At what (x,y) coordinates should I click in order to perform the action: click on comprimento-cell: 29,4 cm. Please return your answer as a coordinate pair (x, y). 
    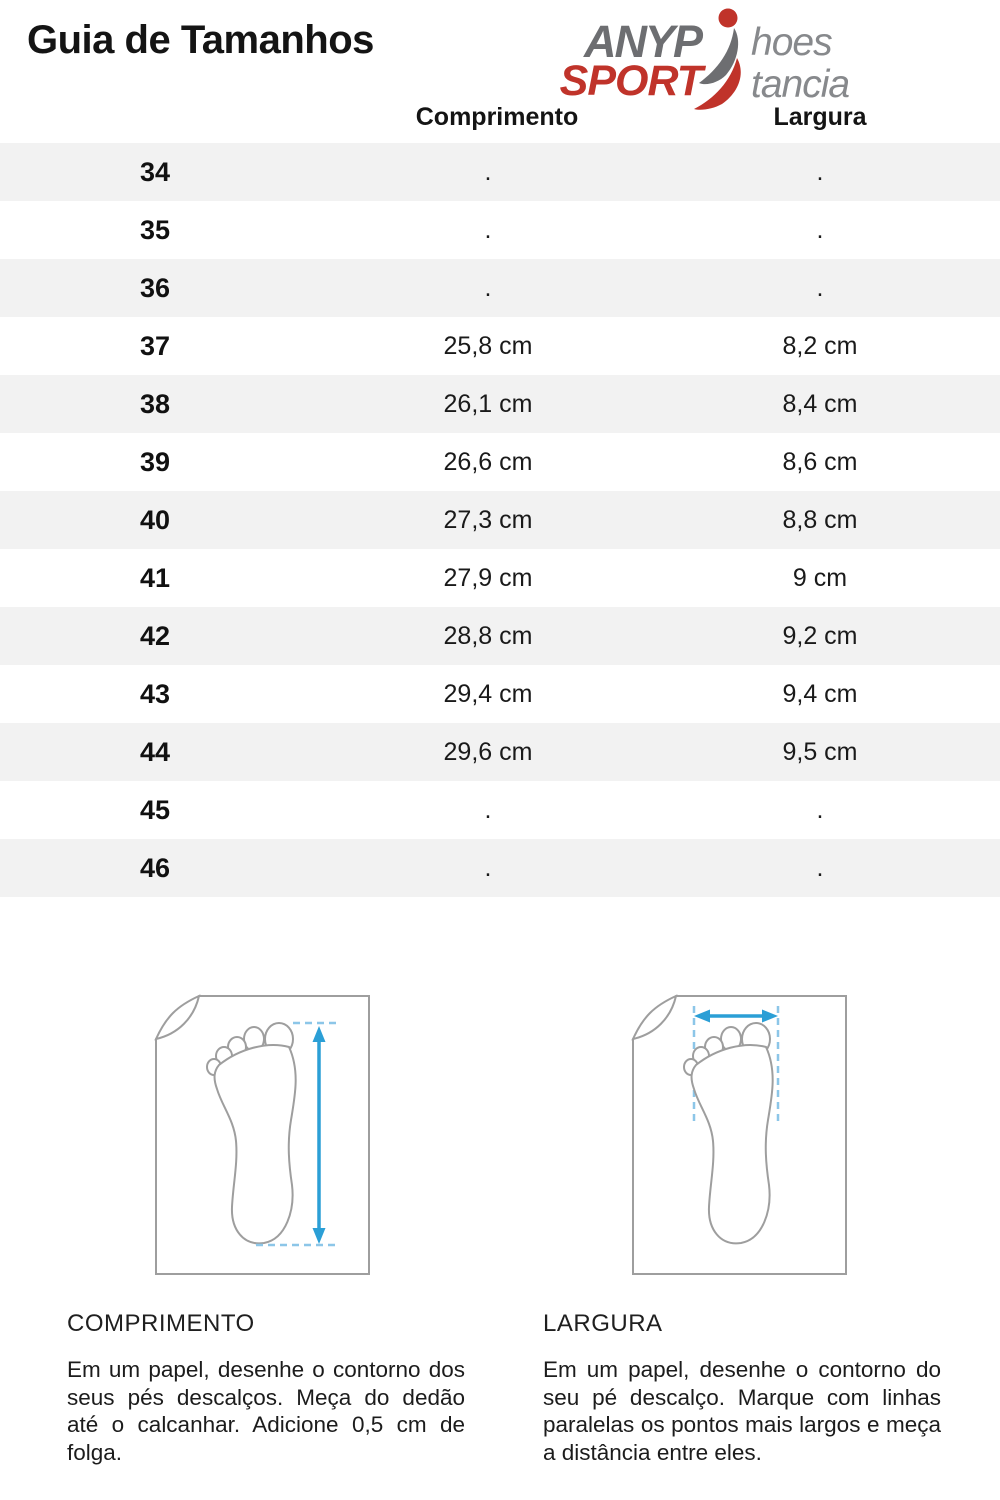
    Looking at the image, I should click on (488, 693).